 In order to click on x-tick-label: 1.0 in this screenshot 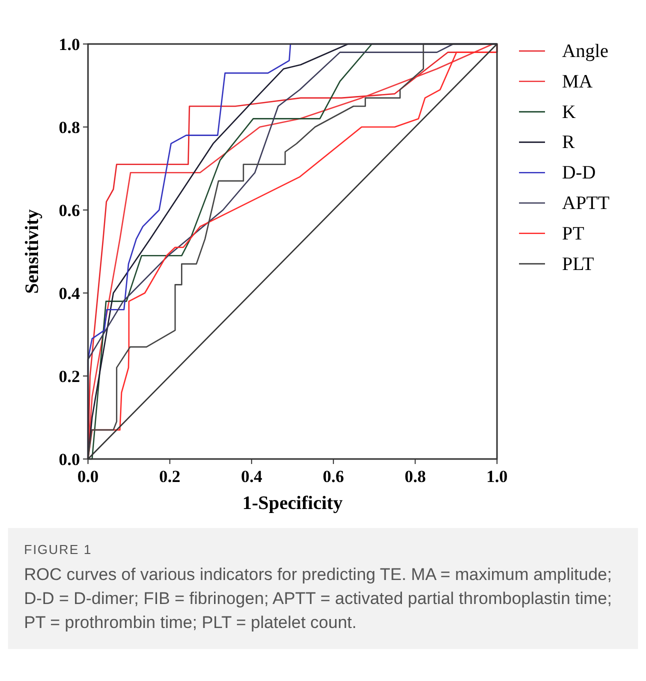, I will do `click(497, 476)`.